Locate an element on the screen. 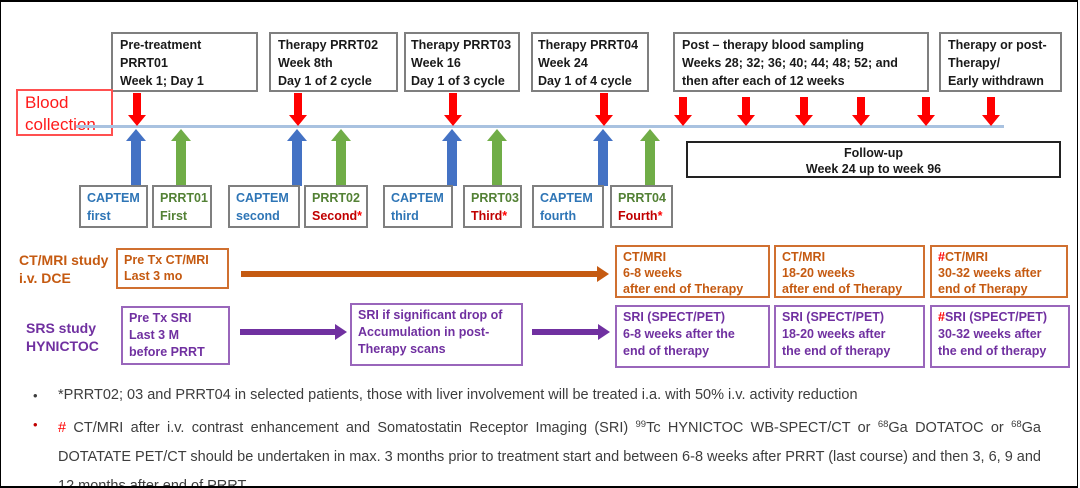 This screenshot has width=1080, height=488. timepoint-line: Early withdrawn is located at coordinates (996, 81).